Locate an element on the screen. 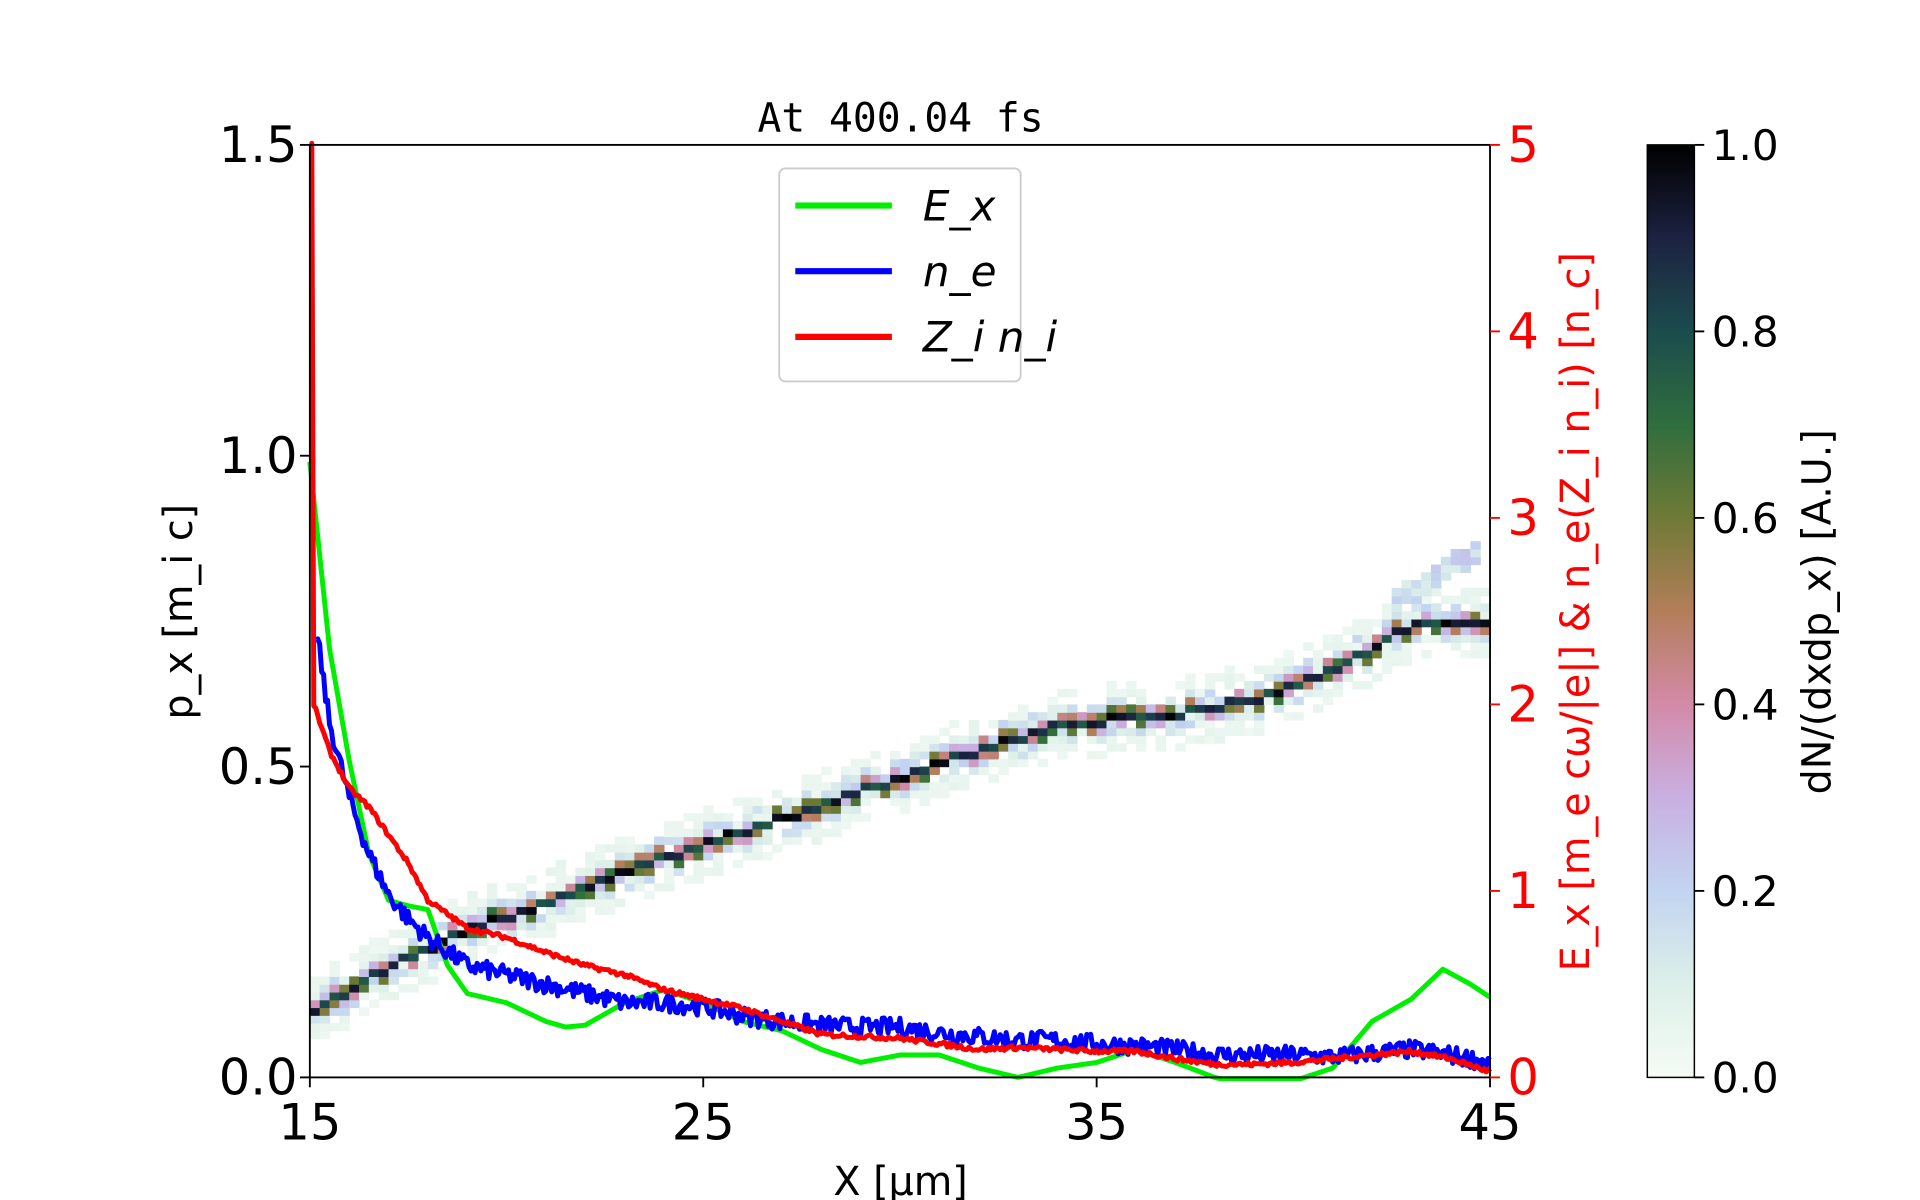 Image resolution: width=1920 pixels, height=1200 pixels. x-tick-label: 35 is located at coordinates (1096, 1122).